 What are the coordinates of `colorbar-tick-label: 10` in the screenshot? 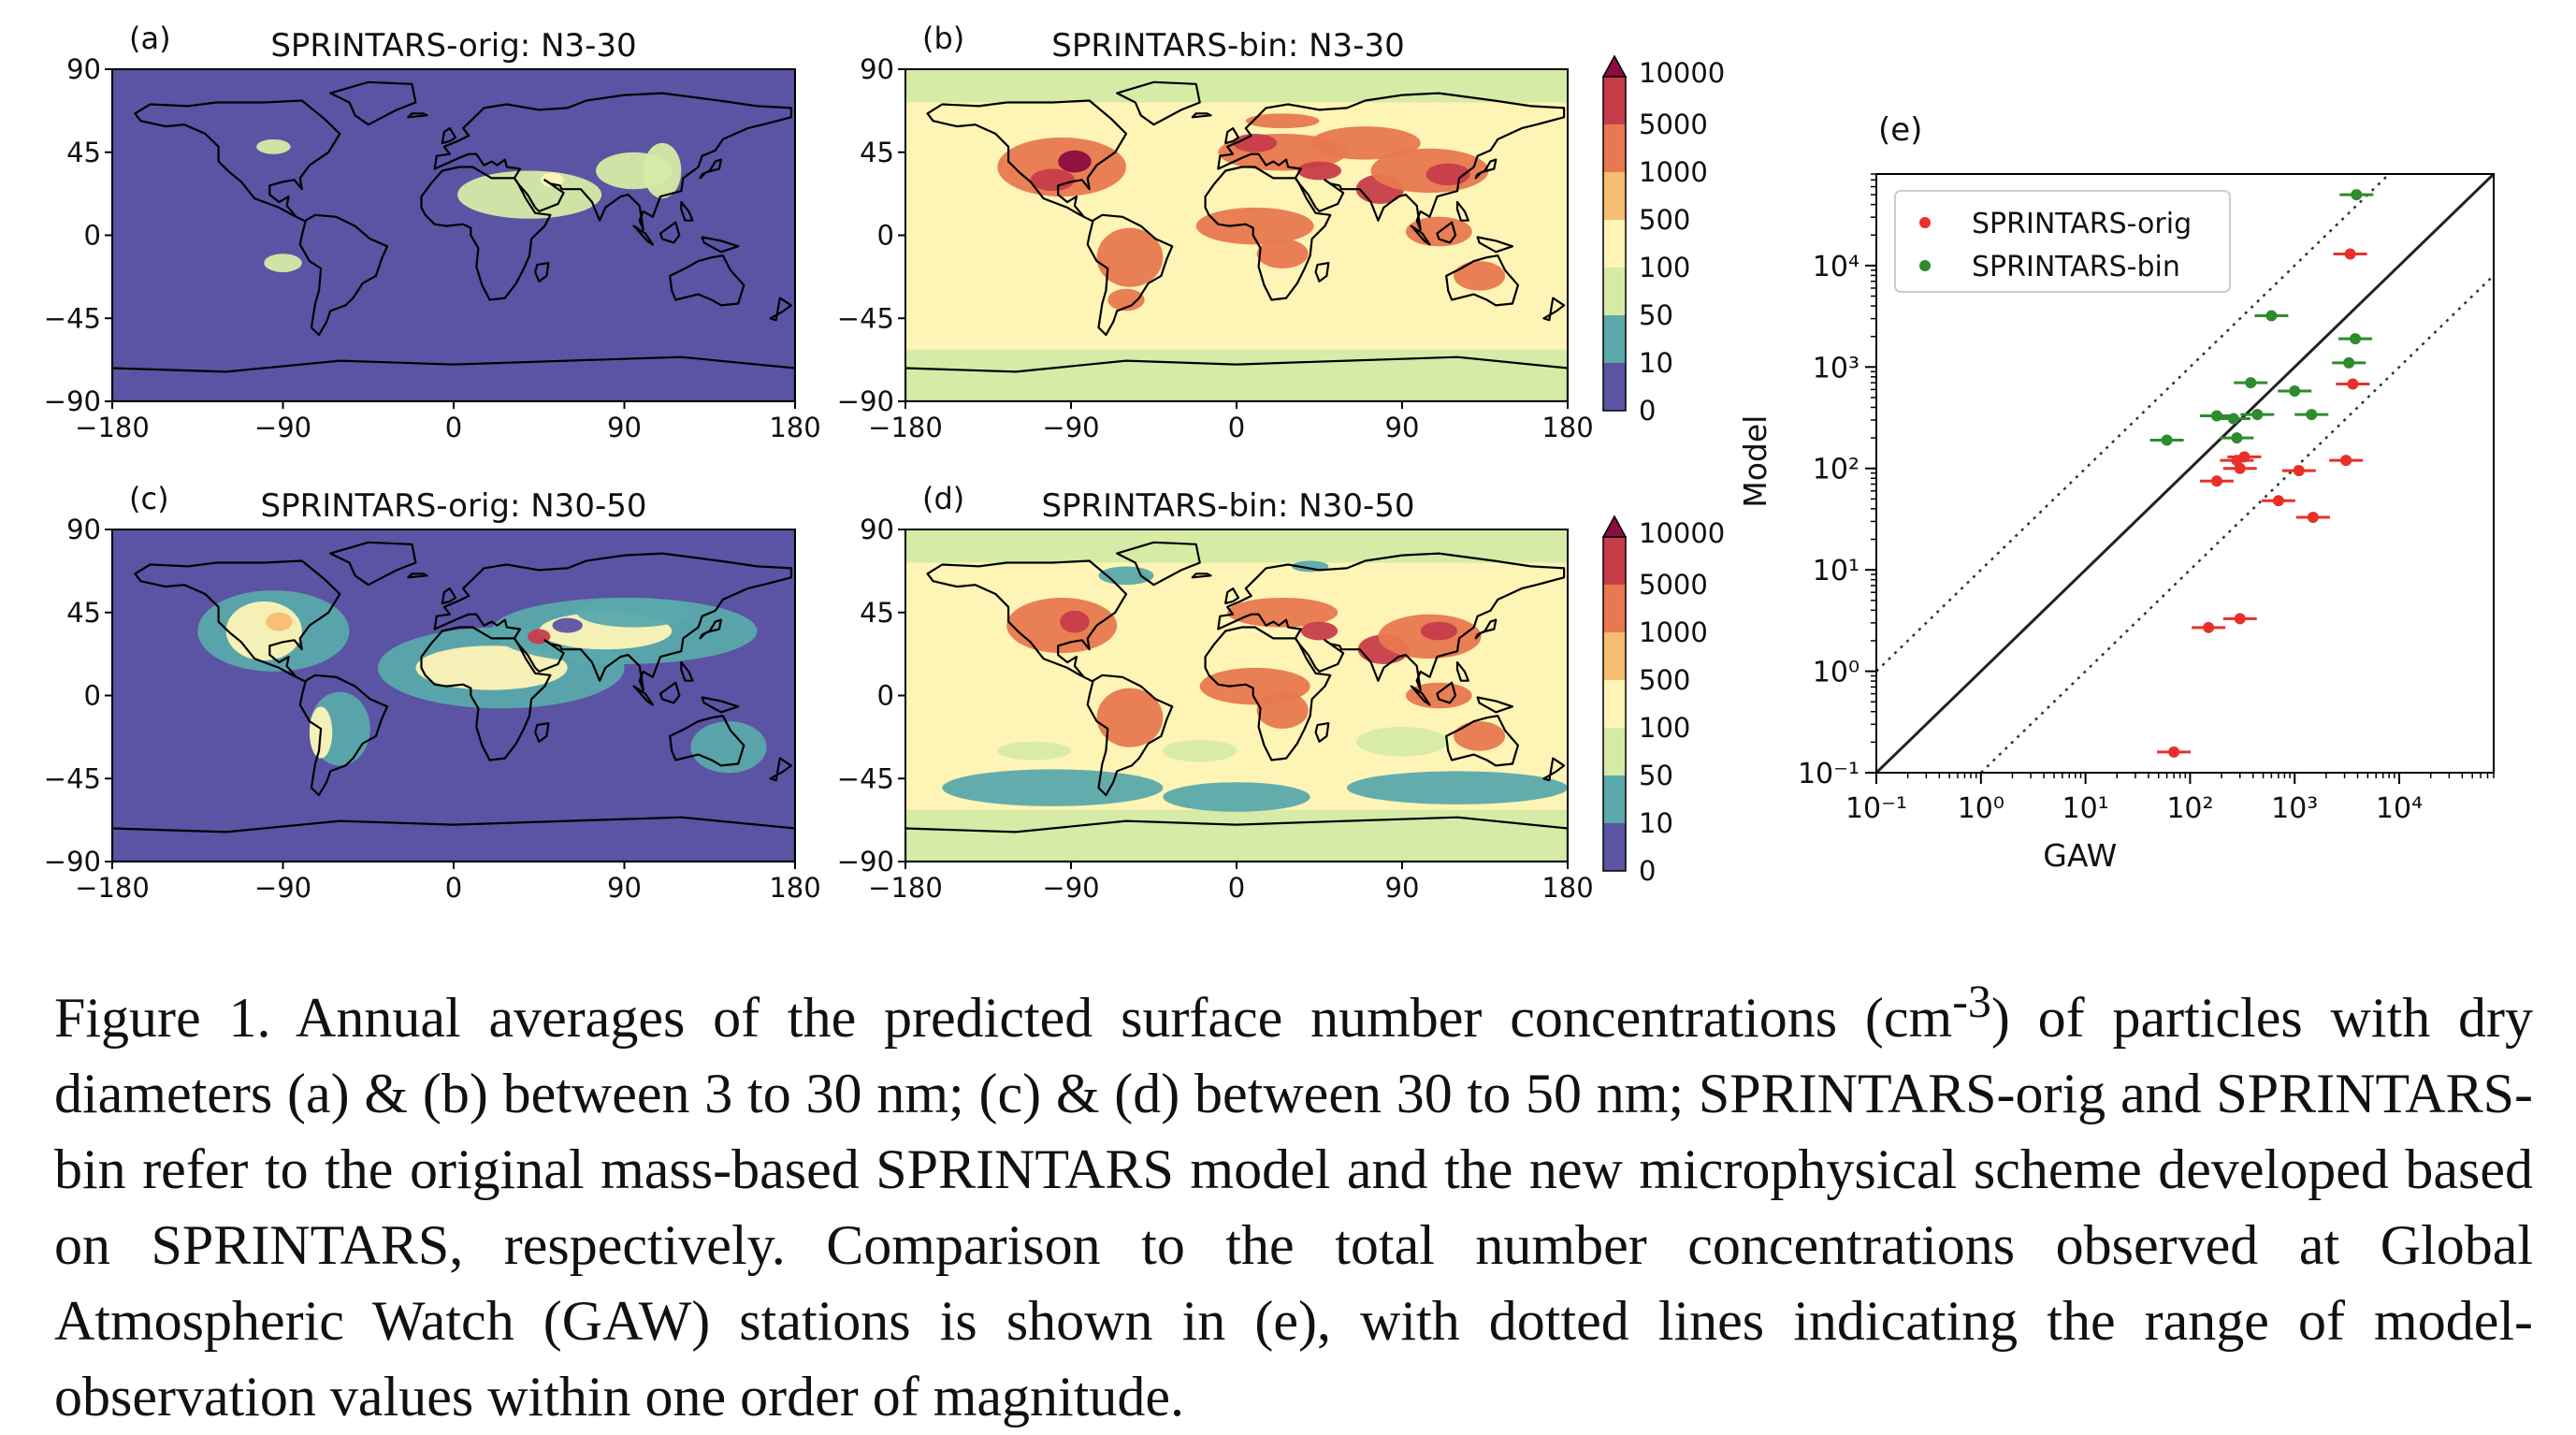 It's located at (1656, 363).